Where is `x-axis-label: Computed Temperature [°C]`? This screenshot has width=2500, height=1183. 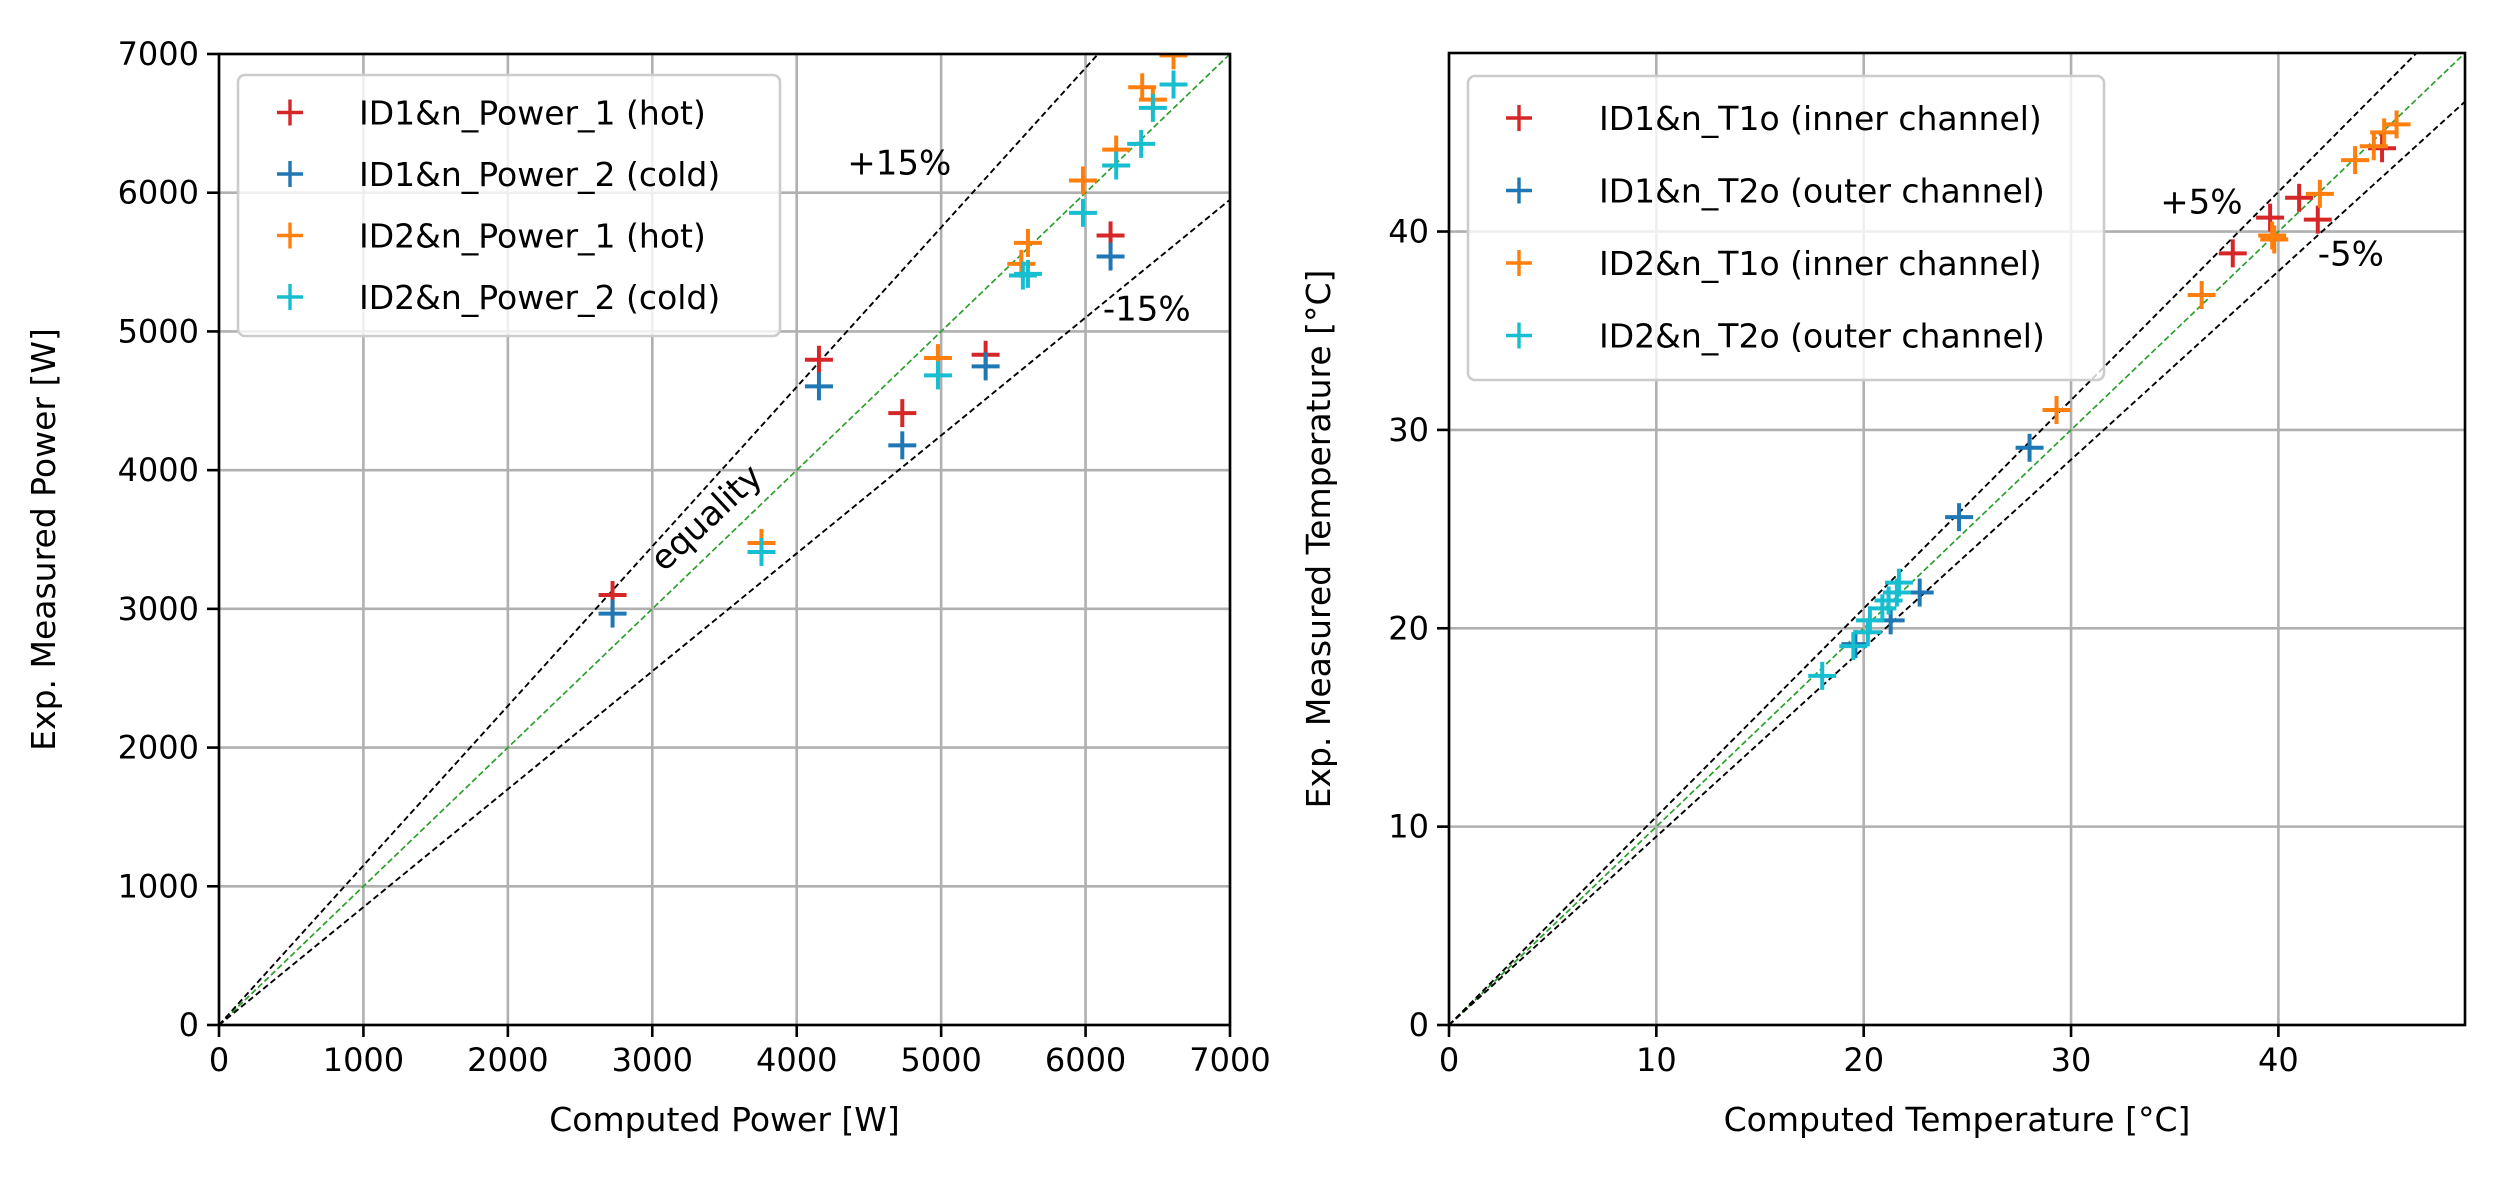 x-axis-label: Computed Temperature [°C] is located at coordinates (1957, 1119).